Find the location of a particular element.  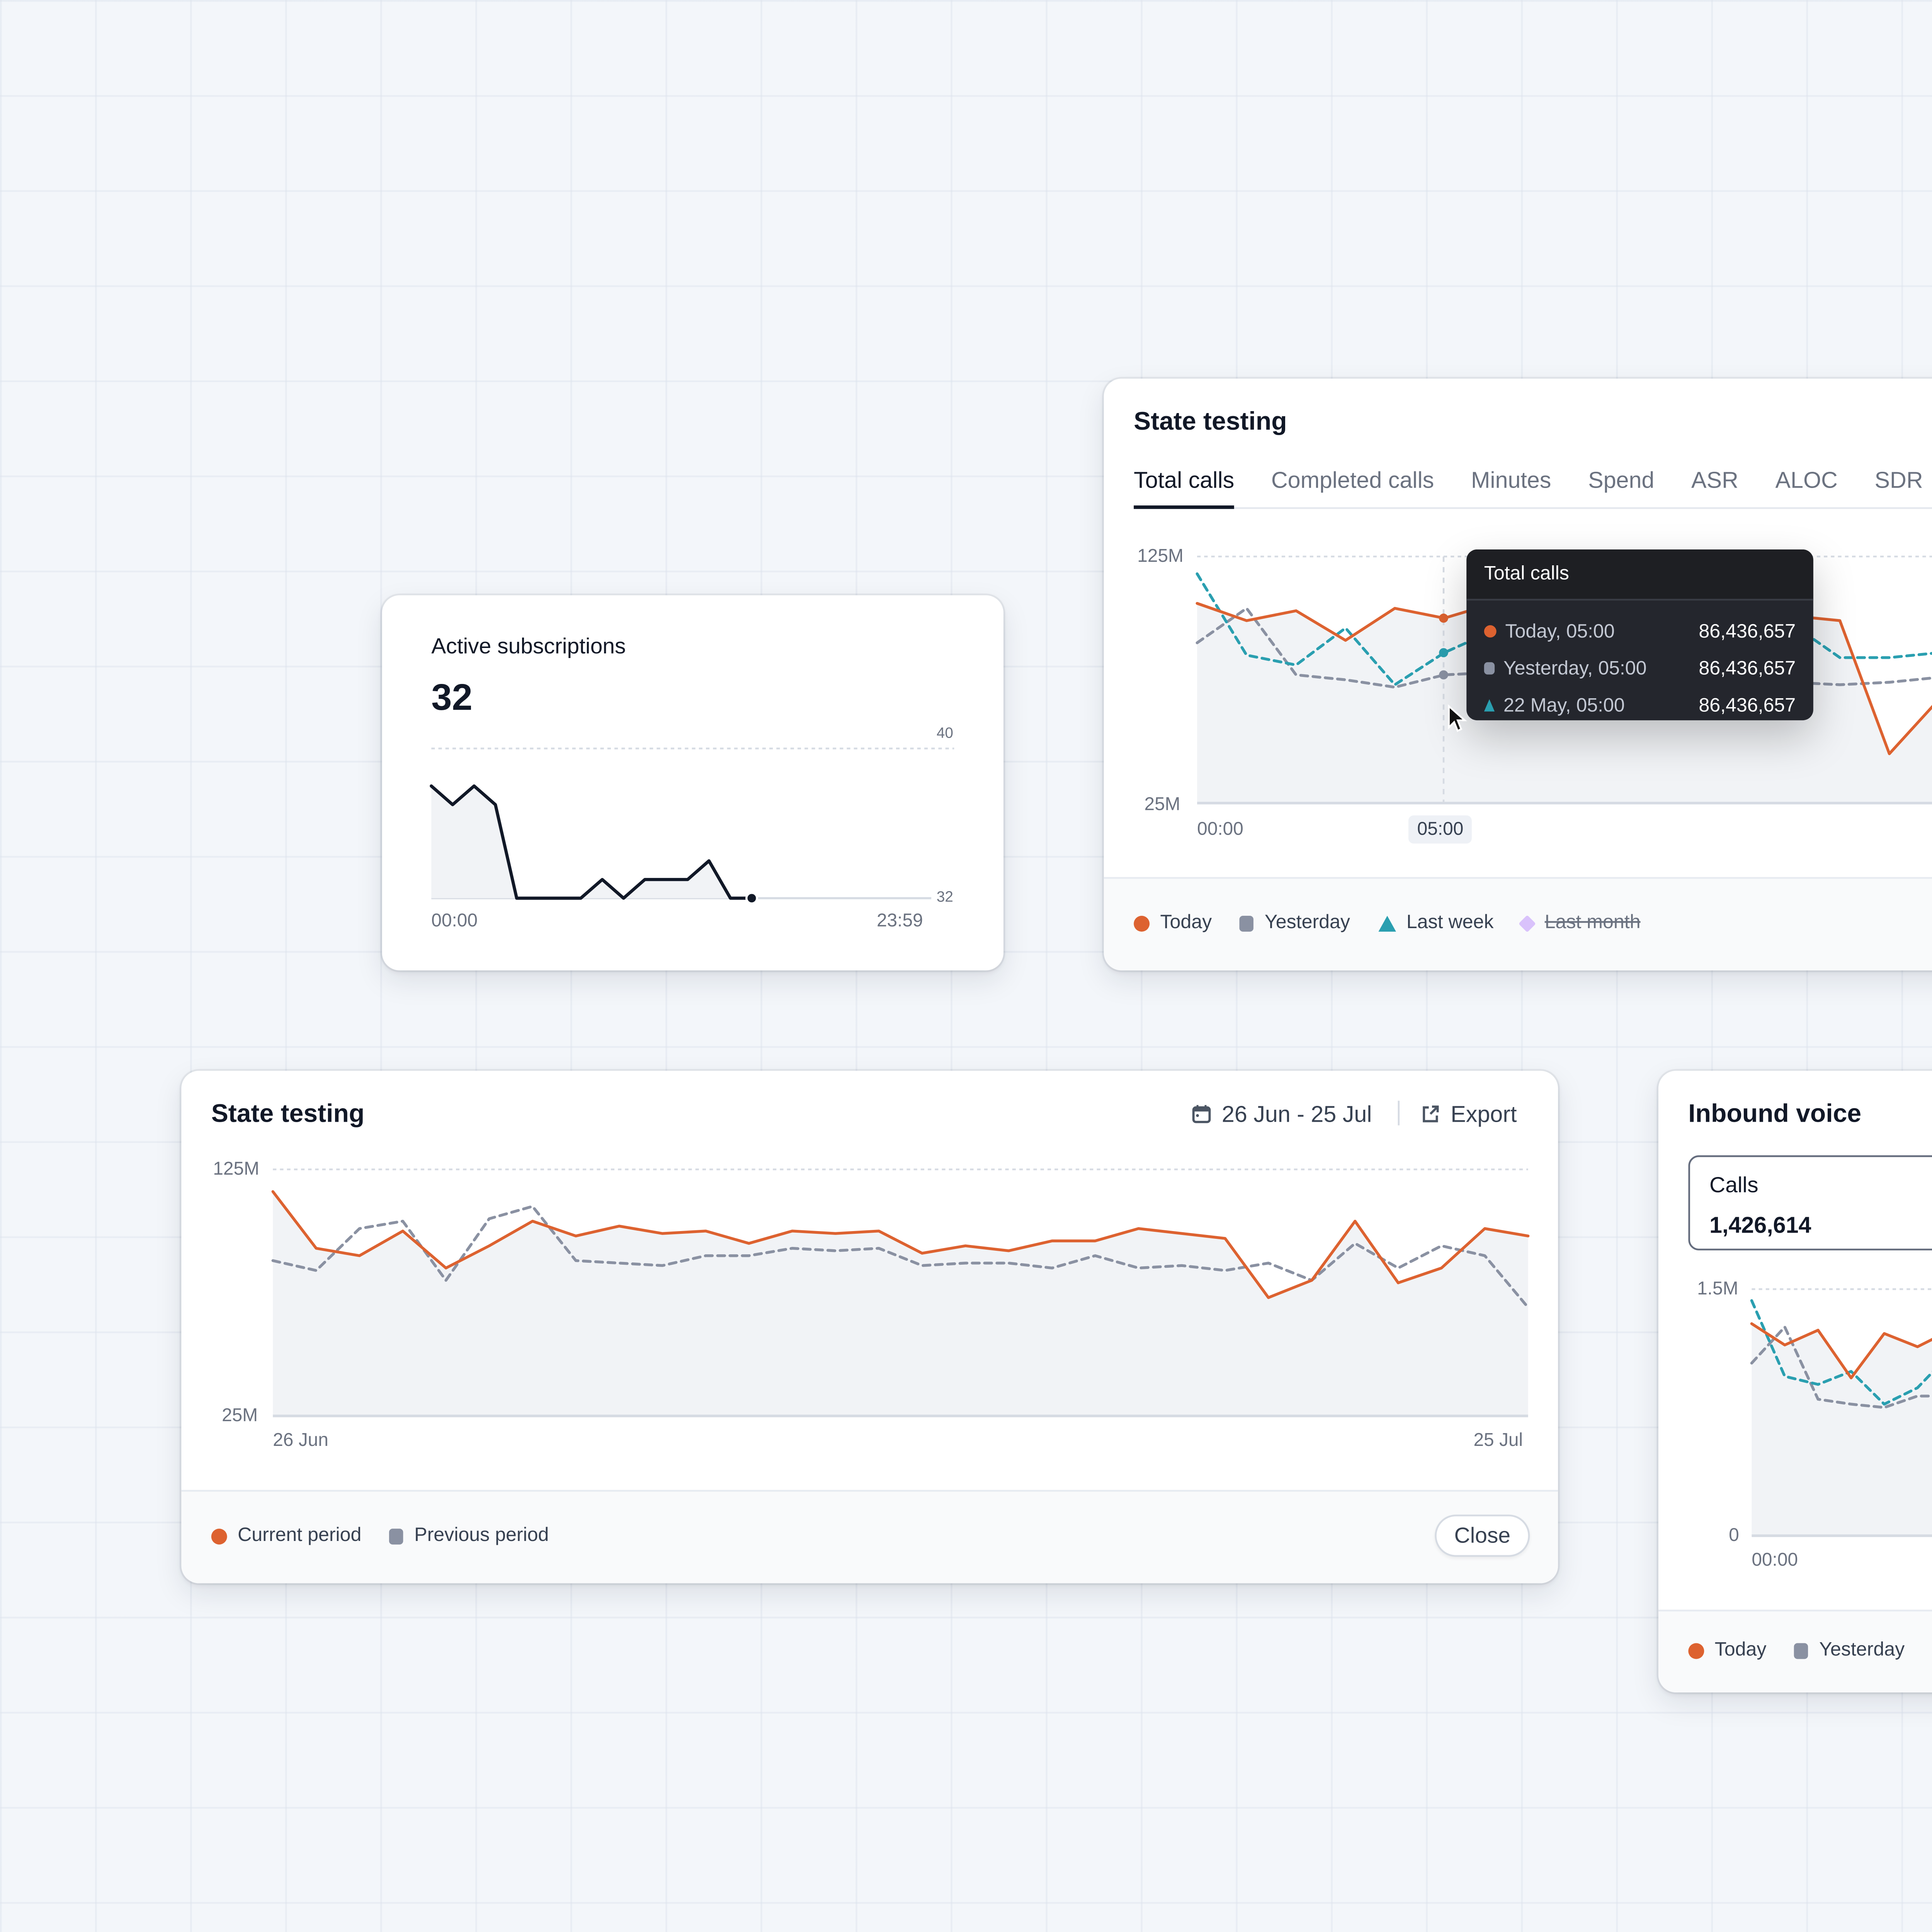

tab-aloc: ALOC is located at coordinates (1807, 479).